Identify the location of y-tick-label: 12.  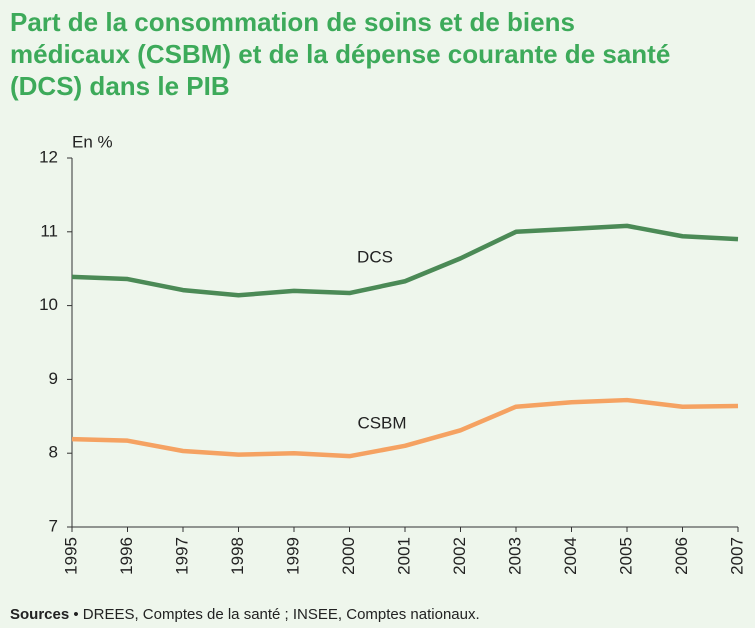
(48, 156).